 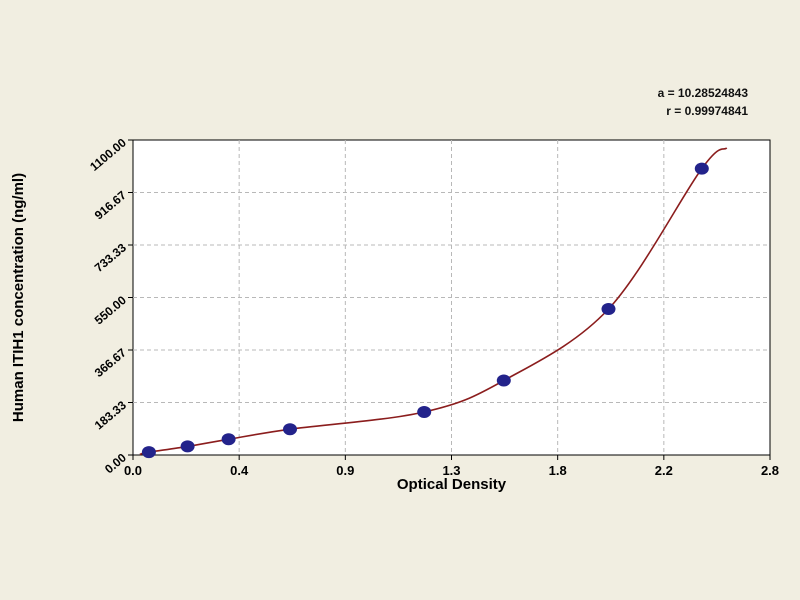 What do you see at coordinates (664, 470) in the screenshot?
I see `x-tick-label: 2.2` at bounding box center [664, 470].